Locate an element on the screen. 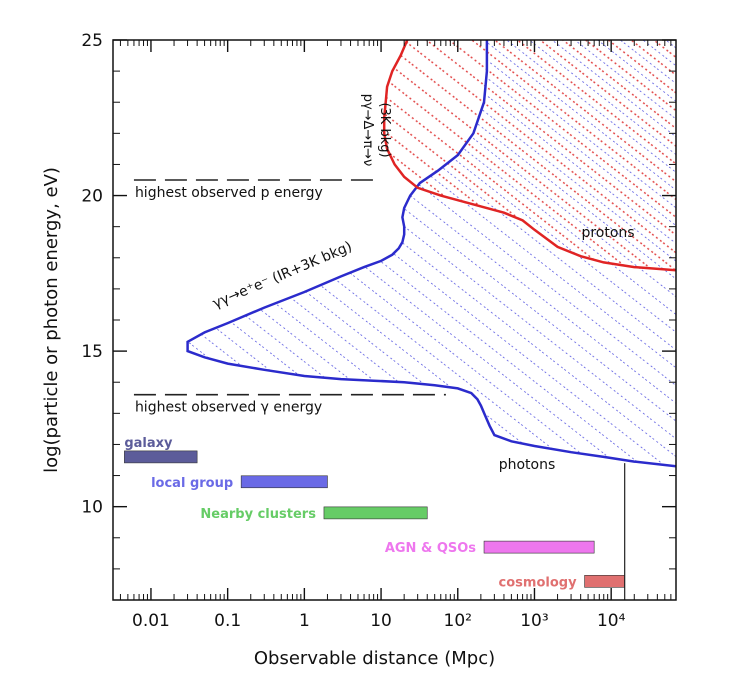  range-bar-label: galaxy is located at coordinates (148, 443).